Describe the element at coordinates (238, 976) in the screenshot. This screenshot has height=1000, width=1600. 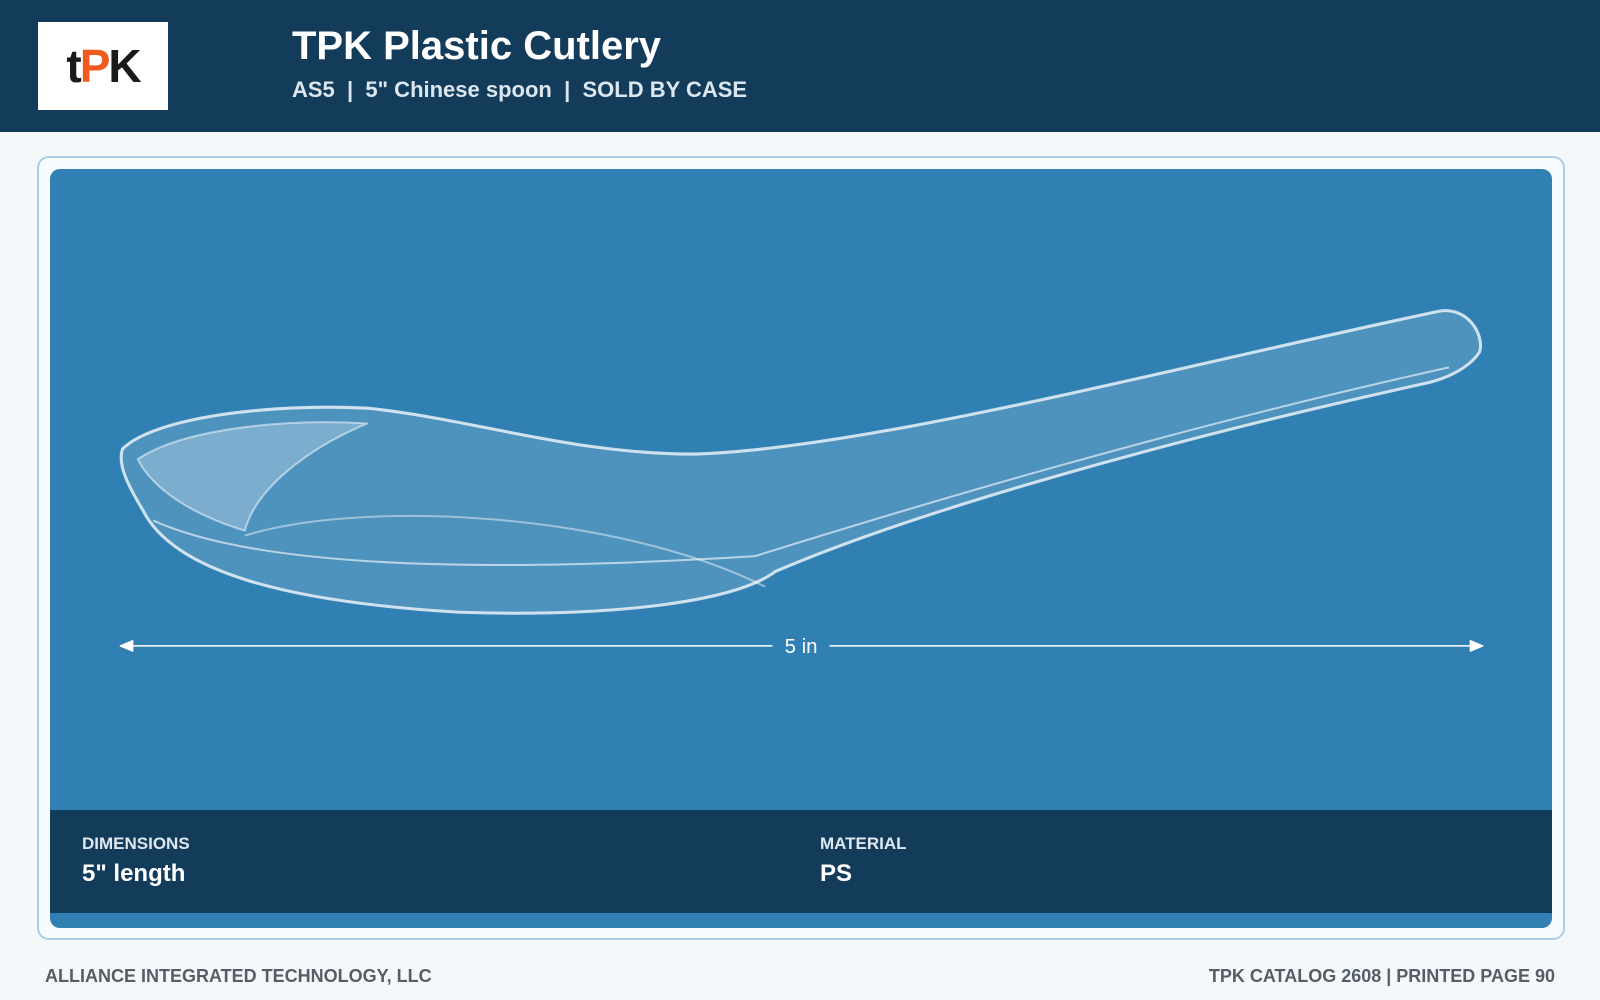
I see `footer-left: ALLIANCE INTEGRATED TECHNOLOGY, LLC` at that location.